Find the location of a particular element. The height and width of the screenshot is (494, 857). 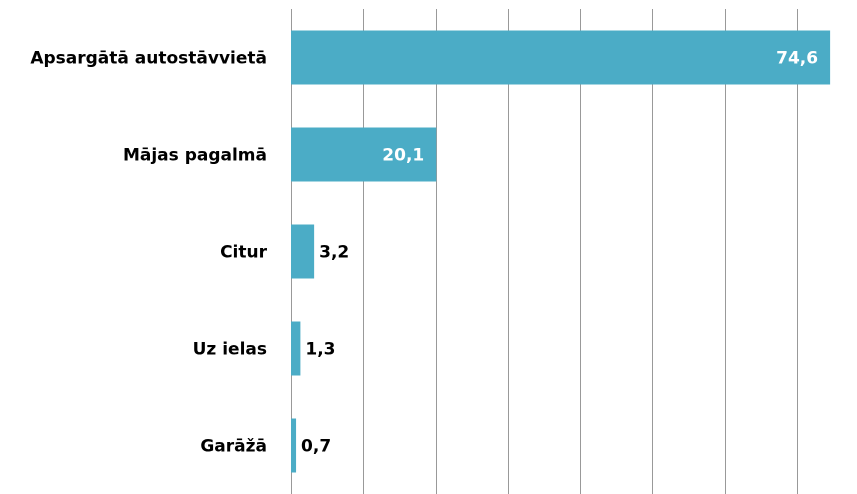

data-label: 20,1 is located at coordinates (403, 156).